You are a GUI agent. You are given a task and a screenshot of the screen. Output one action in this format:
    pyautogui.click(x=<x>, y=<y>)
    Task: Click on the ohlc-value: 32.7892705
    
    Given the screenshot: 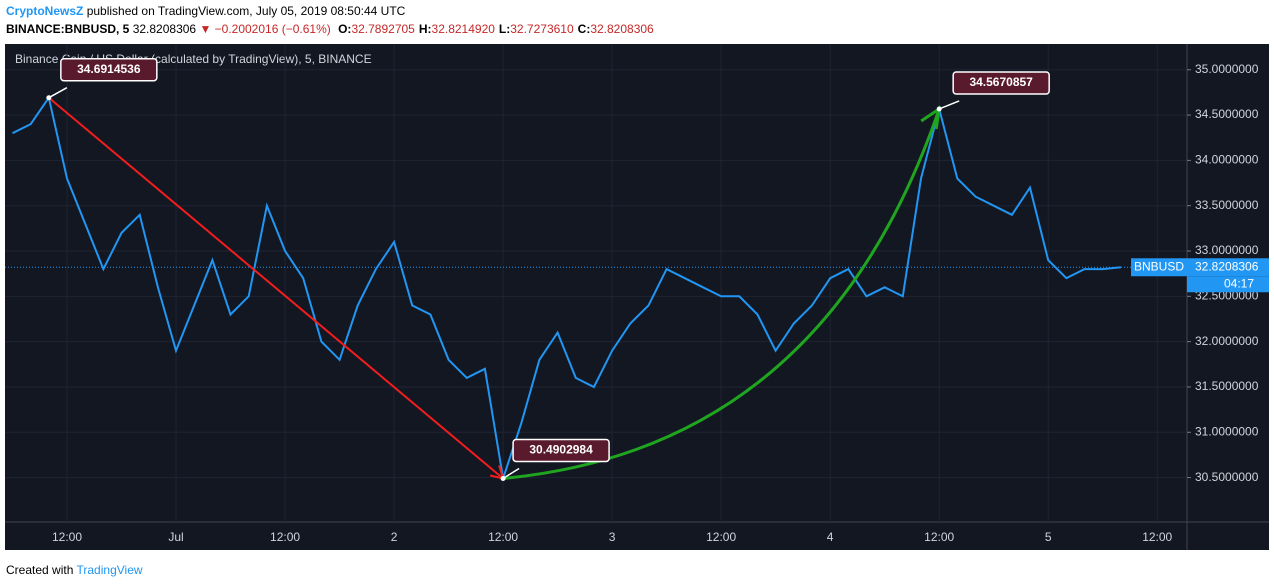 What is the action you would take?
    pyautogui.click(x=383, y=29)
    